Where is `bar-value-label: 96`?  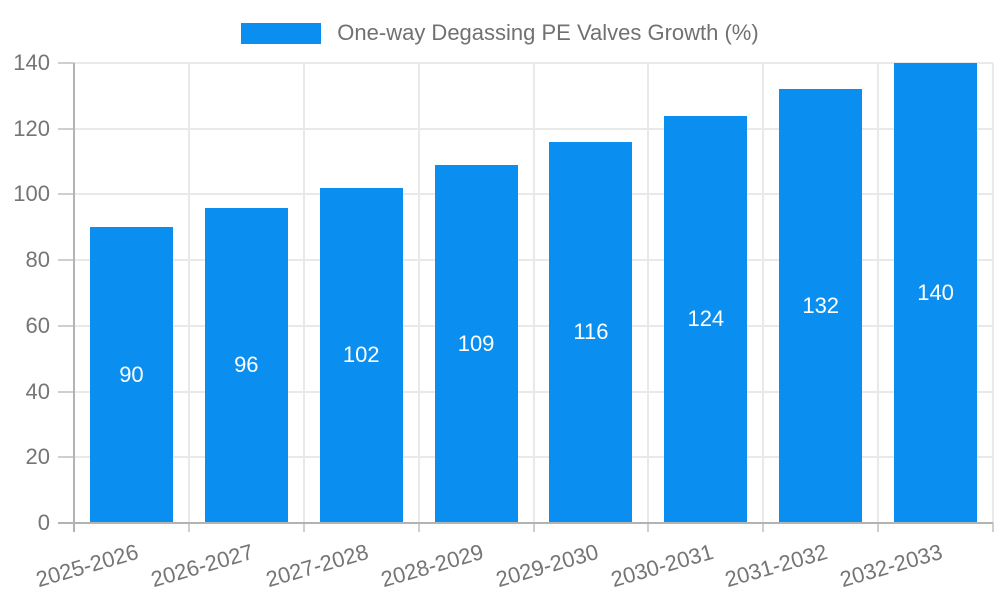 bar-value-label: 96 is located at coordinates (246, 365).